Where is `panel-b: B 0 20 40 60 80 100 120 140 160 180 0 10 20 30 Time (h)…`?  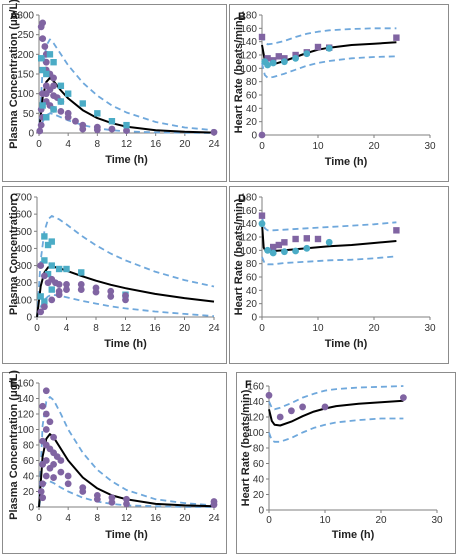
panel-b: B 0 20 40 60 80 100 120 140 160 180 0 10 20 30 Time (h)… is located at coordinates (339, 93).